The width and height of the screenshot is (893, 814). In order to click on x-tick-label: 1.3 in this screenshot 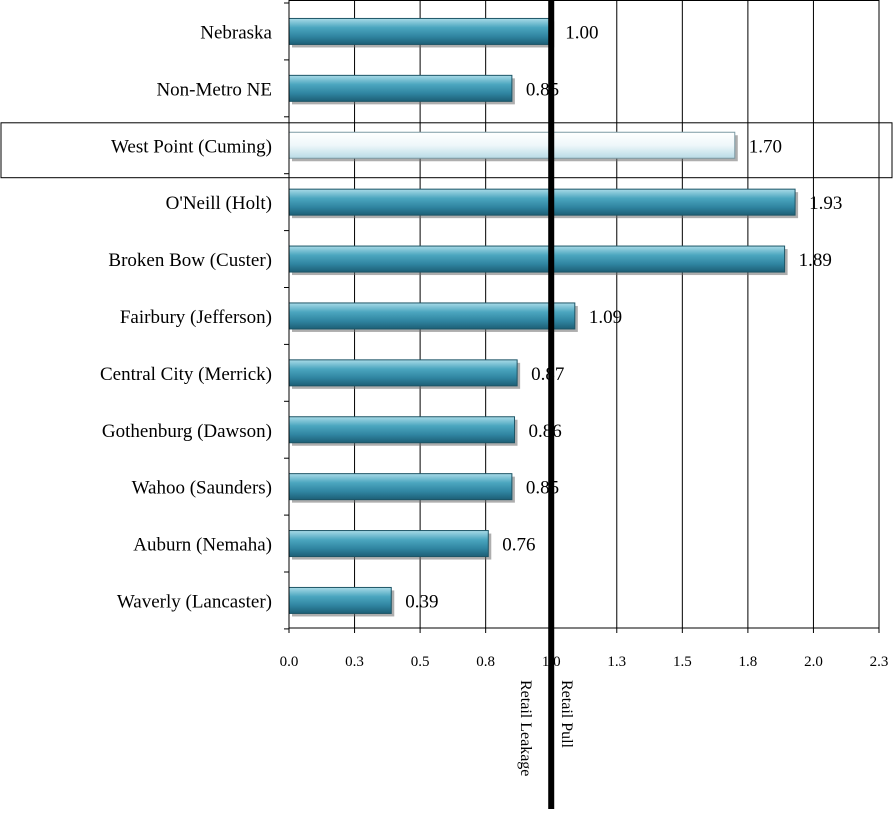, I will do `click(616, 662)`.